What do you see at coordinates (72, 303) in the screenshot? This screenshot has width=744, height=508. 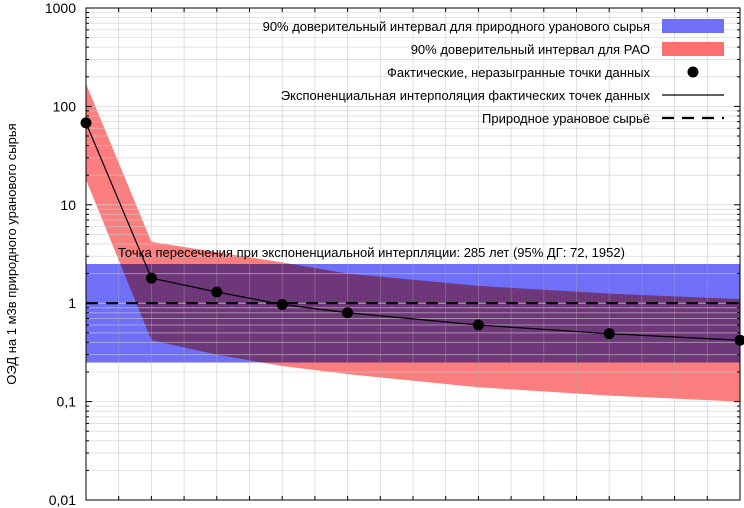 I see `y-tick-label: 1` at bounding box center [72, 303].